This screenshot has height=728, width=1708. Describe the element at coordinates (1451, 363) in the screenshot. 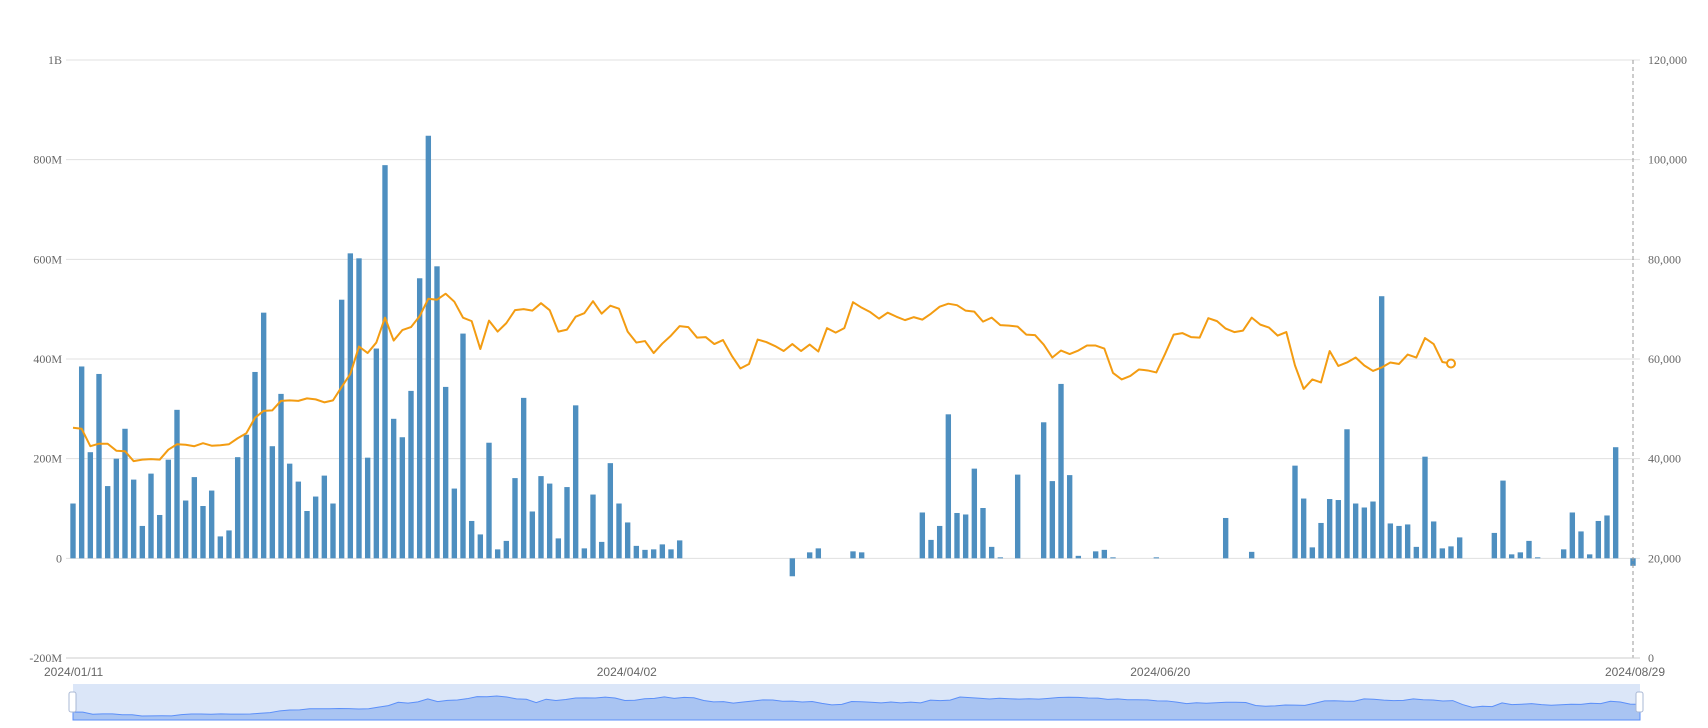

I see `line-end-marker` at that location.